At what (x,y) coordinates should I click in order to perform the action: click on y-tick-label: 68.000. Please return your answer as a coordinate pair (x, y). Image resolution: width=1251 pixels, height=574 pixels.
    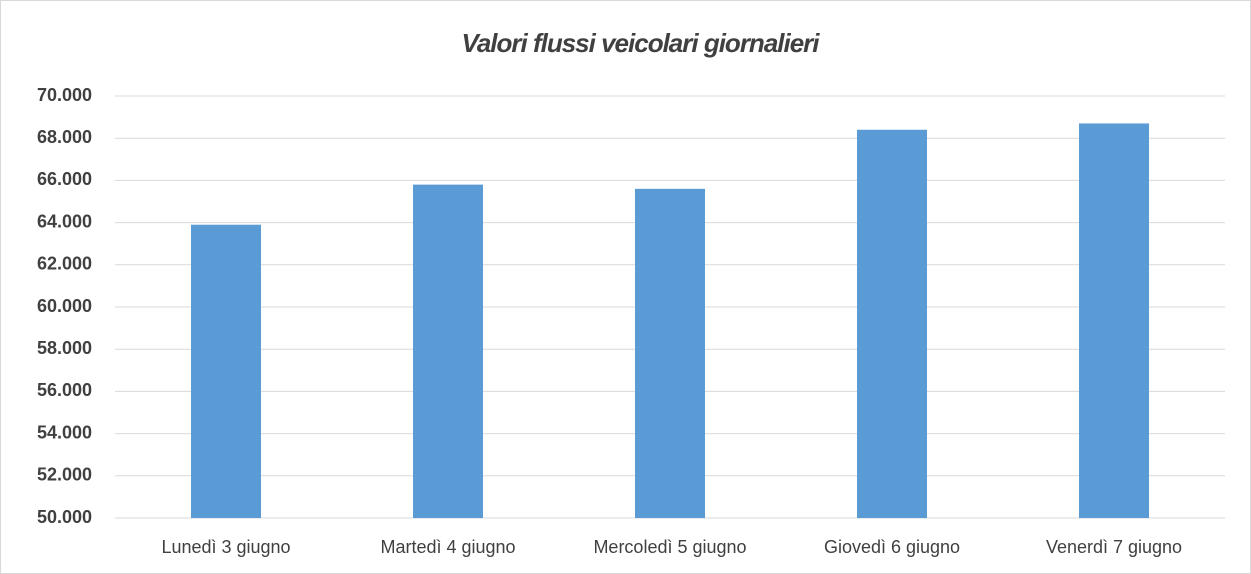
    Looking at the image, I should click on (64, 137).